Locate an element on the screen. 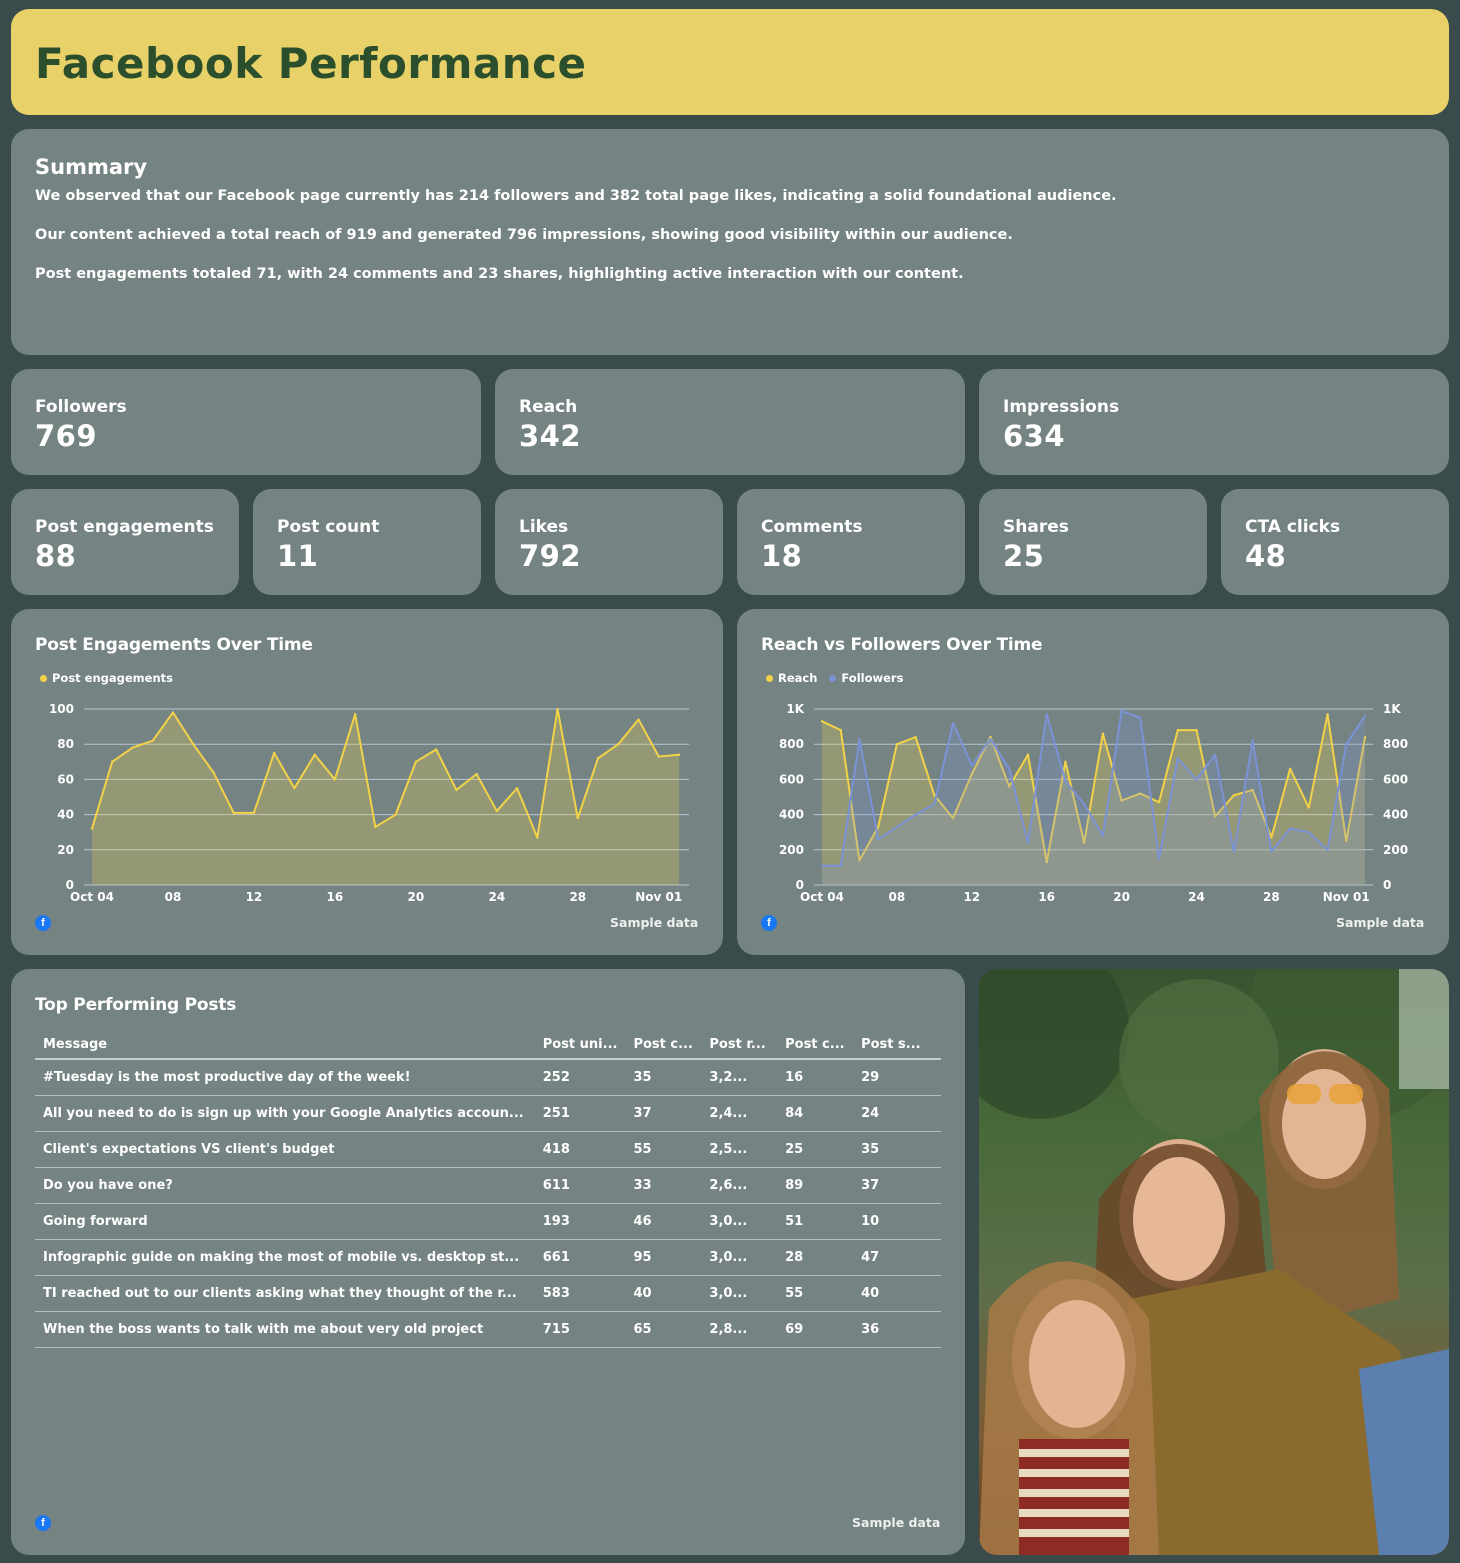  x-tick-label: Nov 01 is located at coordinates (1346, 897).